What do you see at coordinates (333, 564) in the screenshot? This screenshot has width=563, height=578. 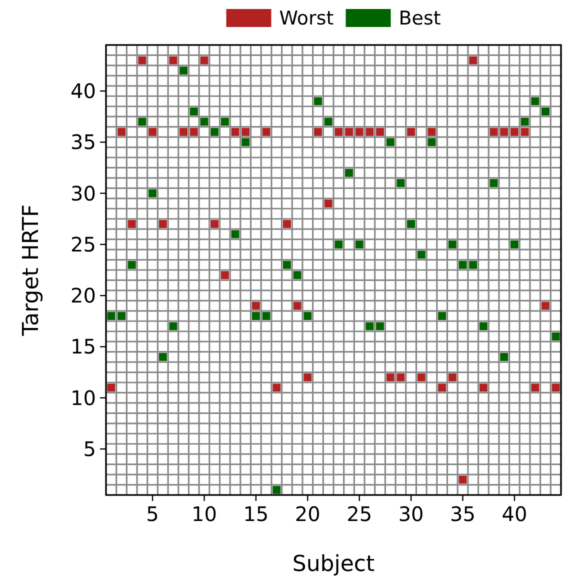 I see `x-axis-title: Subject` at bounding box center [333, 564].